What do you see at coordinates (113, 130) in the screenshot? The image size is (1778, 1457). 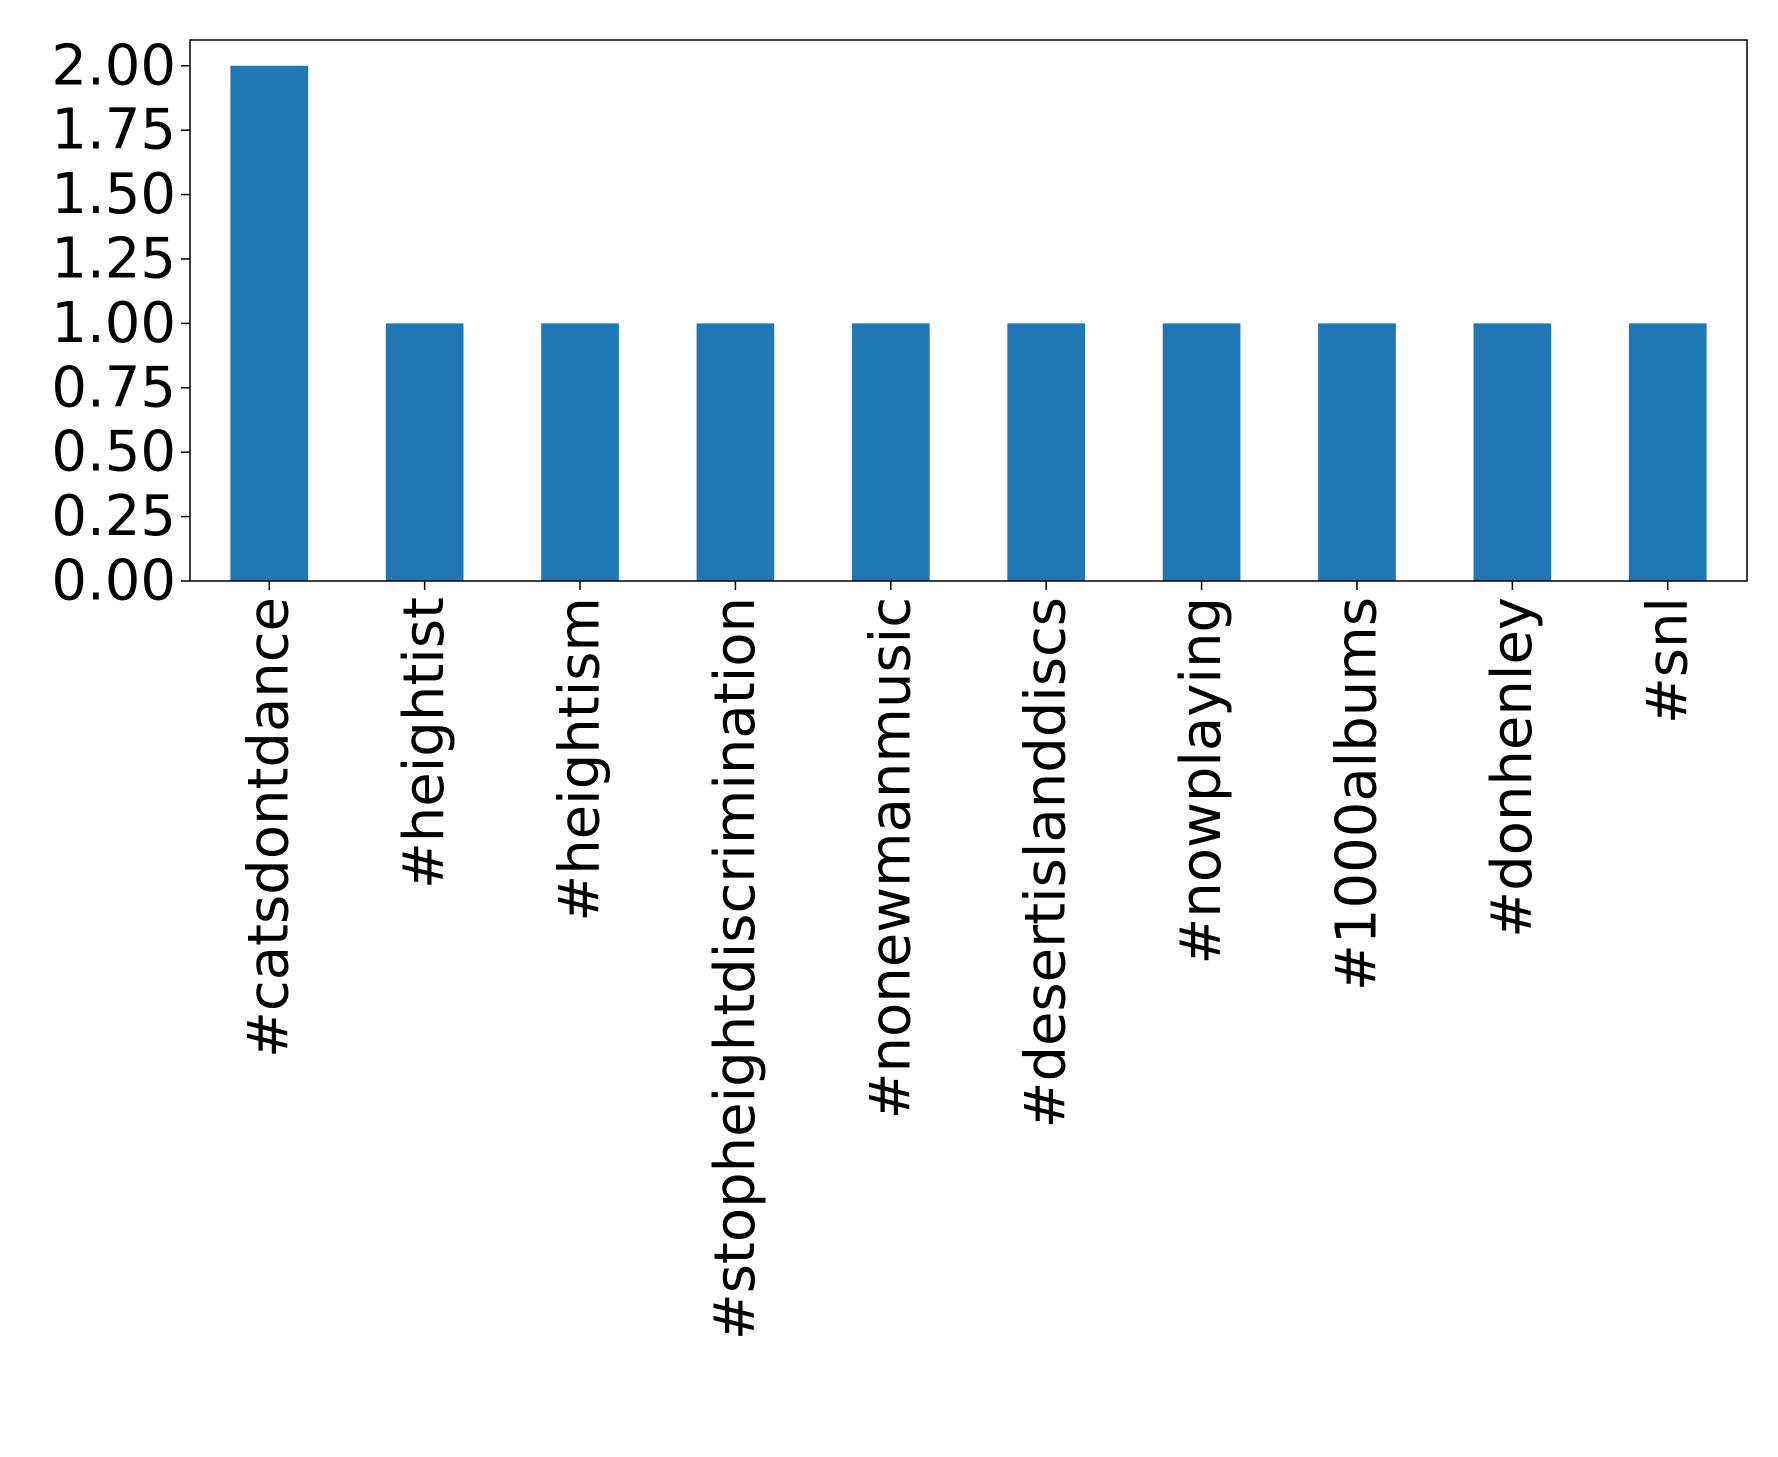 I see `y-tick-label: 1.75` at bounding box center [113, 130].